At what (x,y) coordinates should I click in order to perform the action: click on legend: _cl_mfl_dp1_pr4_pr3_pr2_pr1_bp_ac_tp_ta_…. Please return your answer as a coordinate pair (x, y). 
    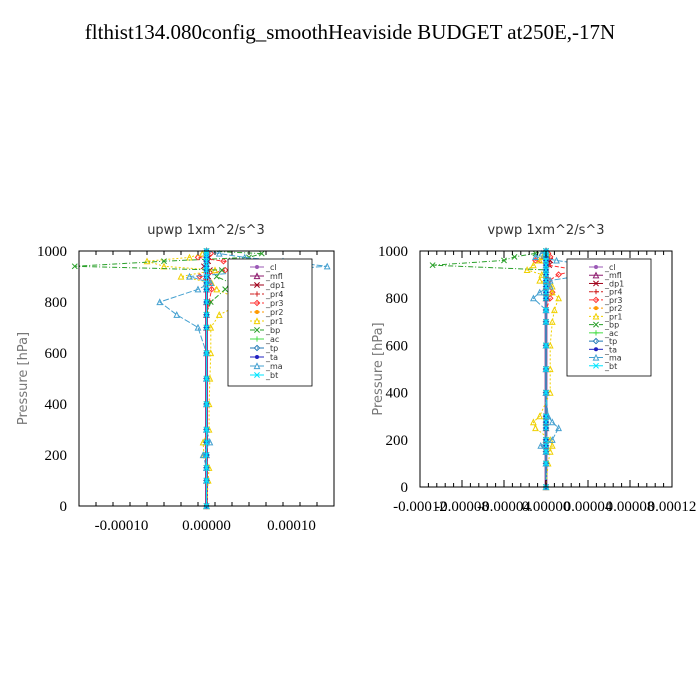
    Looking at the image, I should click on (270, 322).